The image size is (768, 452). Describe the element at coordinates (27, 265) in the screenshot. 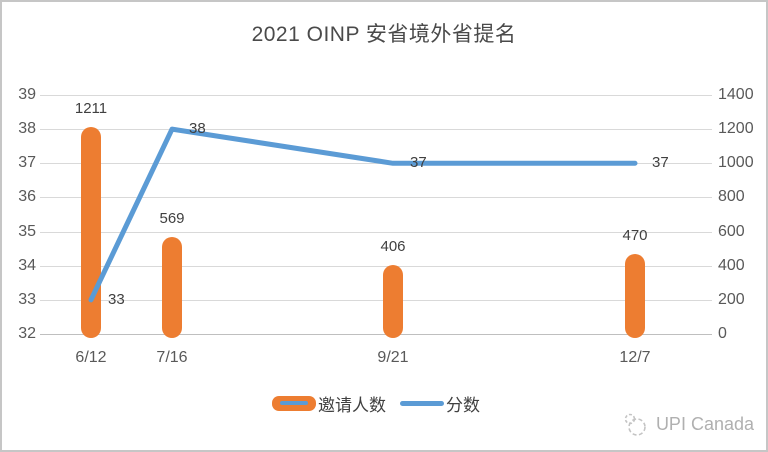

I see `left-axis-tick: 34` at that location.